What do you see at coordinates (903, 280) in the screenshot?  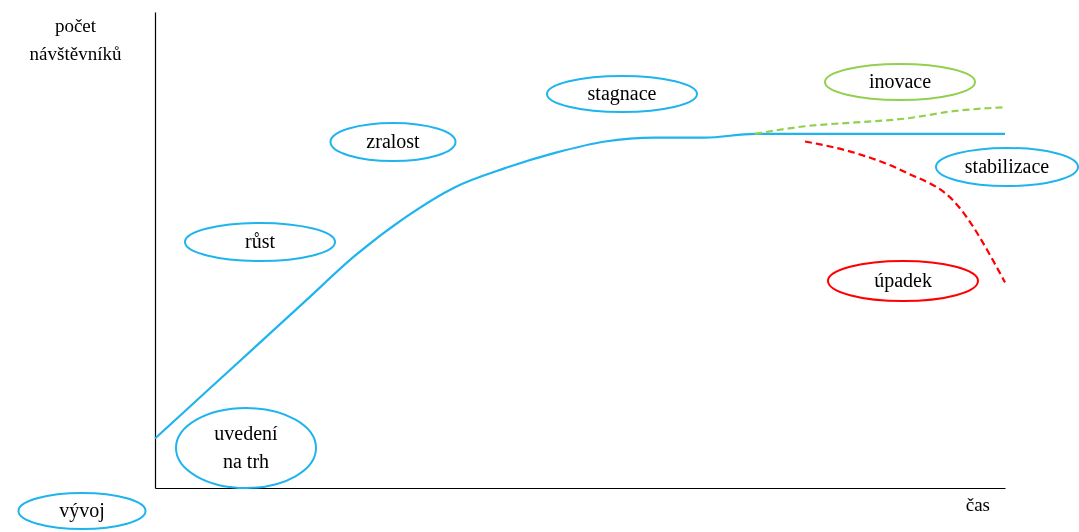 I see `annotation: úpadek` at bounding box center [903, 280].